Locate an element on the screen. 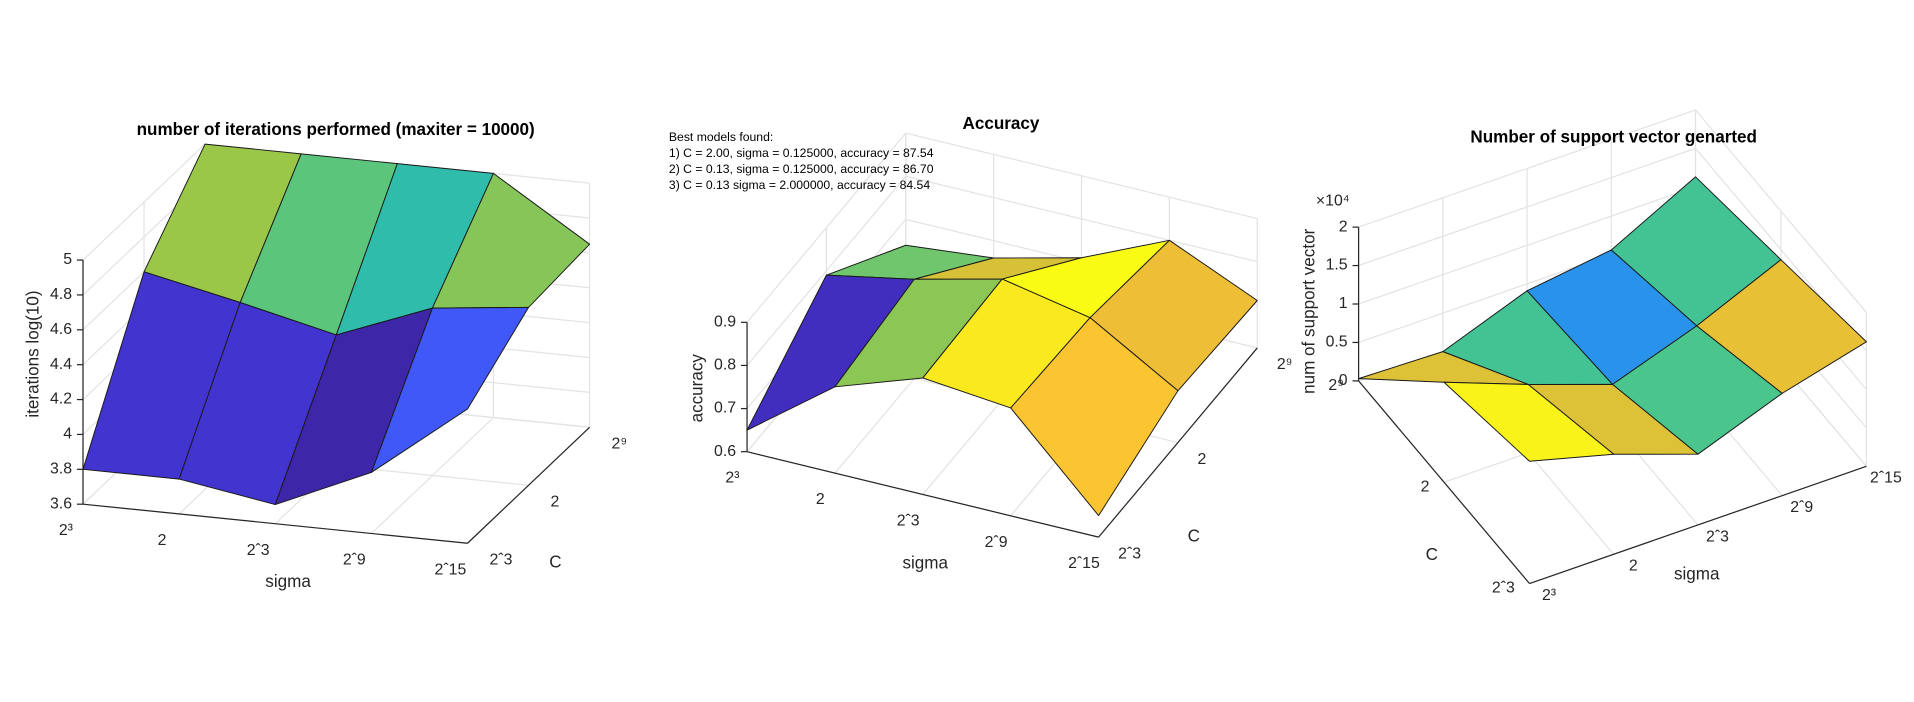  z-tick-label: 2 is located at coordinates (1343, 226).